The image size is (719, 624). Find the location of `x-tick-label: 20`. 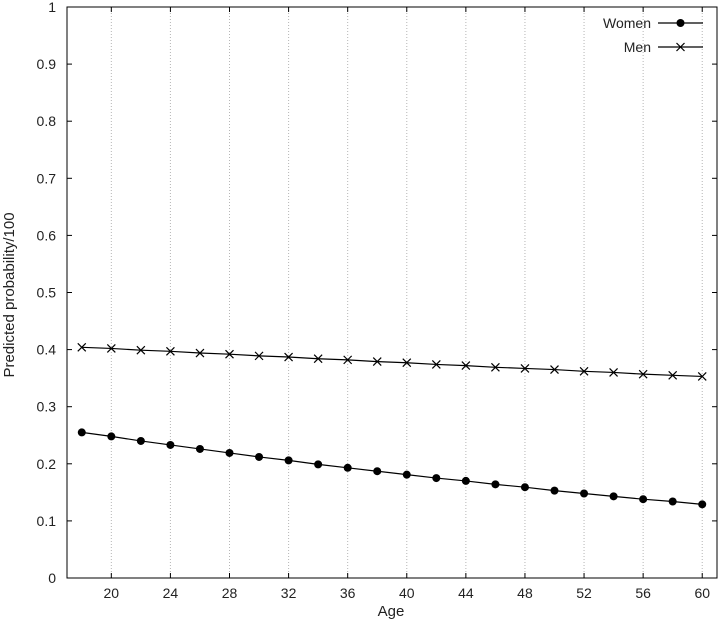

x-tick-label: 20 is located at coordinates (112, 593).